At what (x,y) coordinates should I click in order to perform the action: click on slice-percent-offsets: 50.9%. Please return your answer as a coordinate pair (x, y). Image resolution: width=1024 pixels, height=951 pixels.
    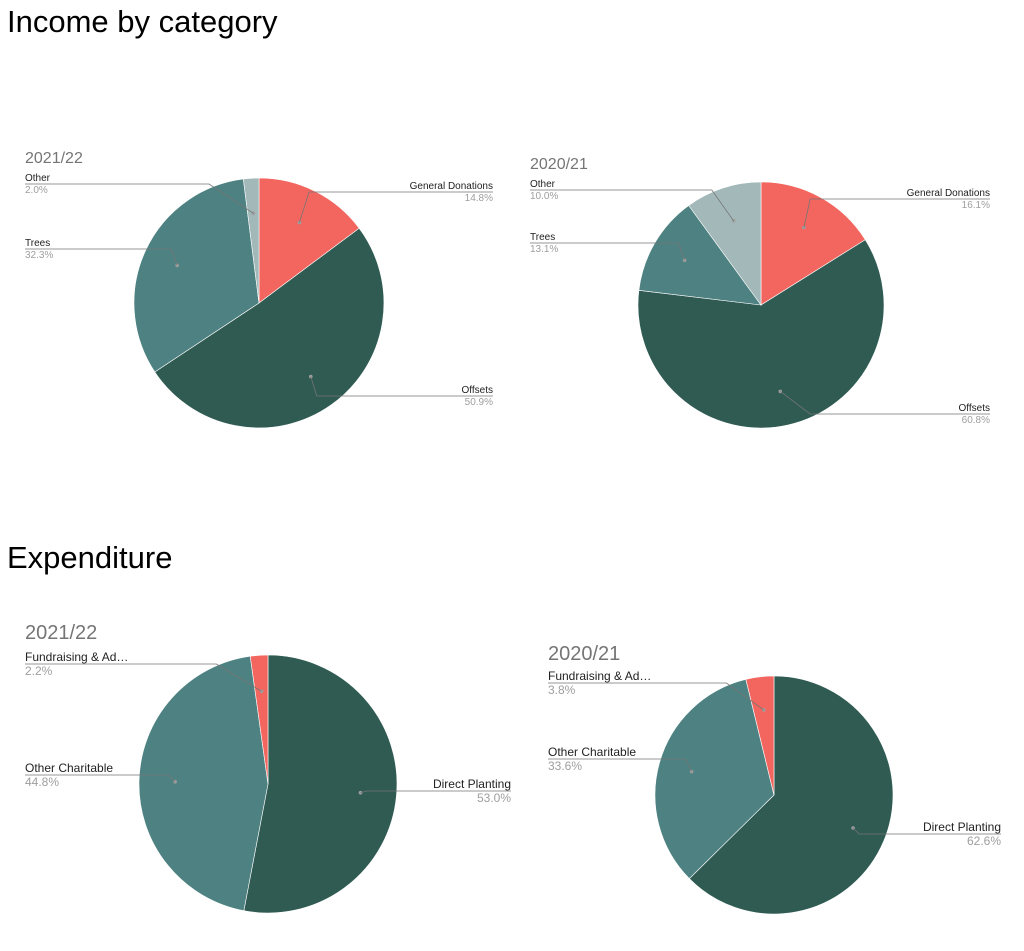
    Looking at the image, I should click on (479, 402).